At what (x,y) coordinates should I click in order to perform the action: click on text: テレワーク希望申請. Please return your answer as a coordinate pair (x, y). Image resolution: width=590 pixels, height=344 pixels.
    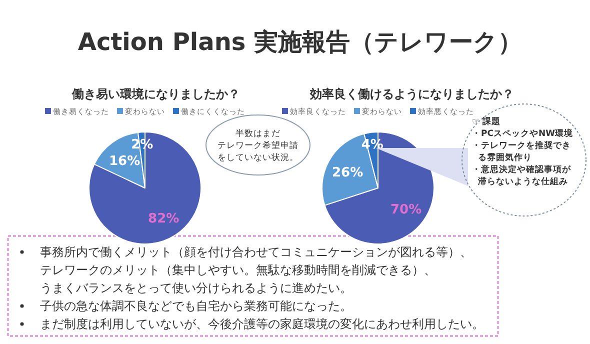
    Looking at the image, I should click on (258, 145).